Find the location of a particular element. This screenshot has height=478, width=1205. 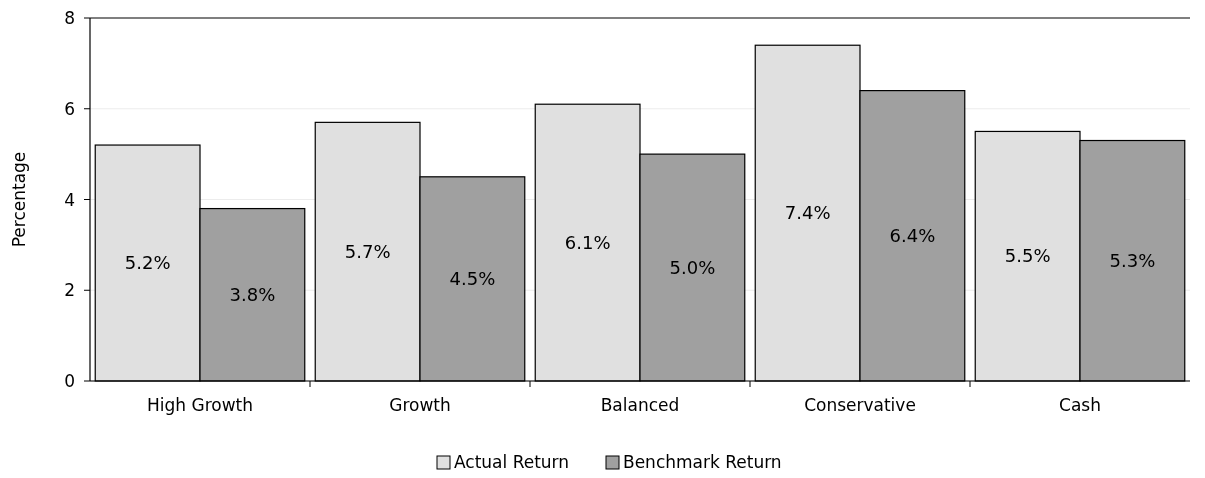

y-tick-label: 6 is located at coordinates (69, 108).